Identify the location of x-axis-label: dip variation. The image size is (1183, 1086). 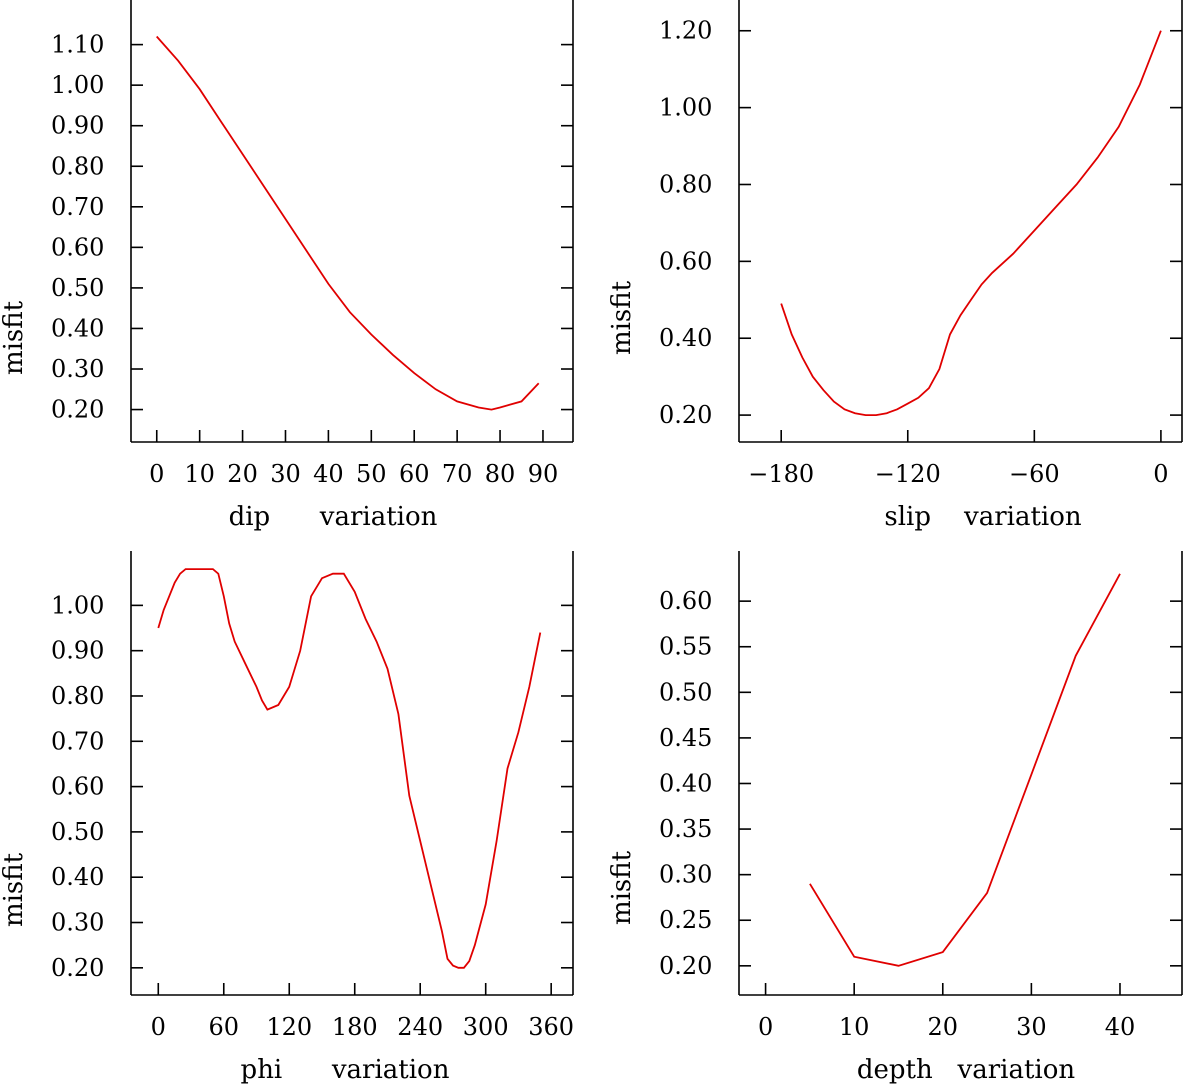
(333, 517).